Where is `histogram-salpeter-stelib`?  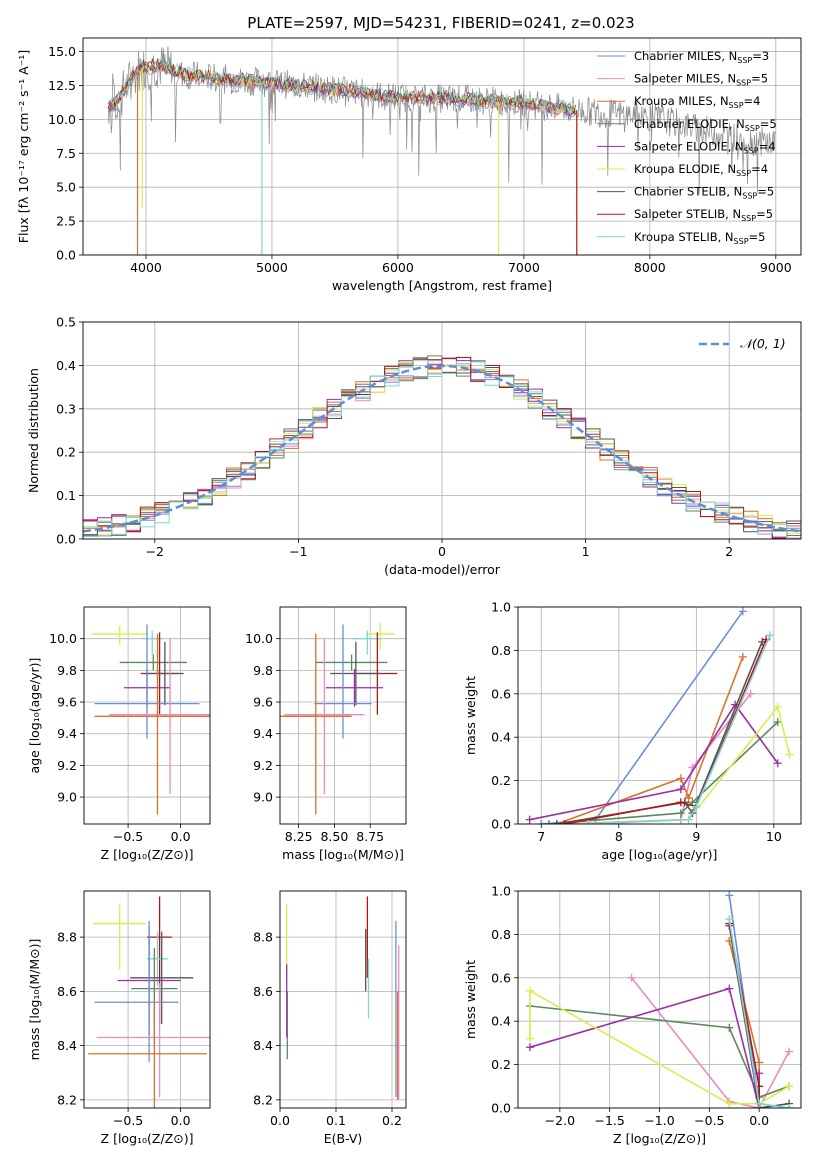 histogram-salpeter-stelib is located at coordinates (442, 447).